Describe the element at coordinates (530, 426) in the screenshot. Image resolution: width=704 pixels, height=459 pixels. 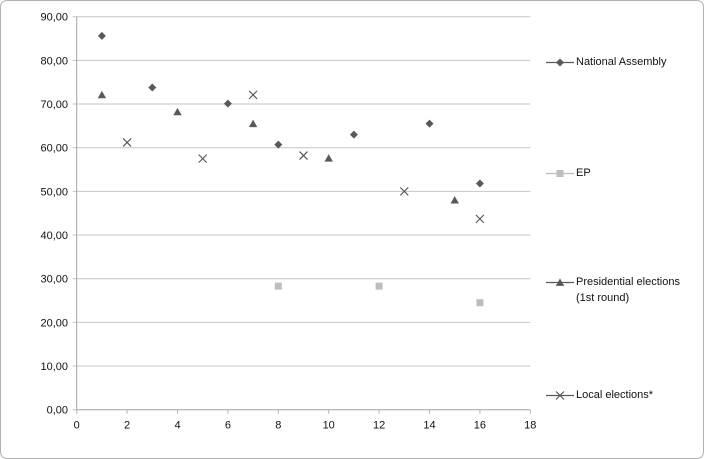
I see `x-tick-label: 18` at that location.